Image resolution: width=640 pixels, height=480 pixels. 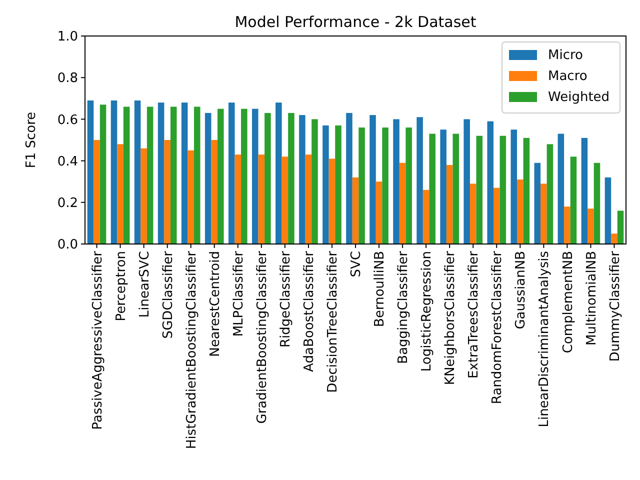 What do you see at coordinates (498, 327) in the screenshot?
I see `x-tick-label: RandomForestClassifier` at bounding box center [498, 327].